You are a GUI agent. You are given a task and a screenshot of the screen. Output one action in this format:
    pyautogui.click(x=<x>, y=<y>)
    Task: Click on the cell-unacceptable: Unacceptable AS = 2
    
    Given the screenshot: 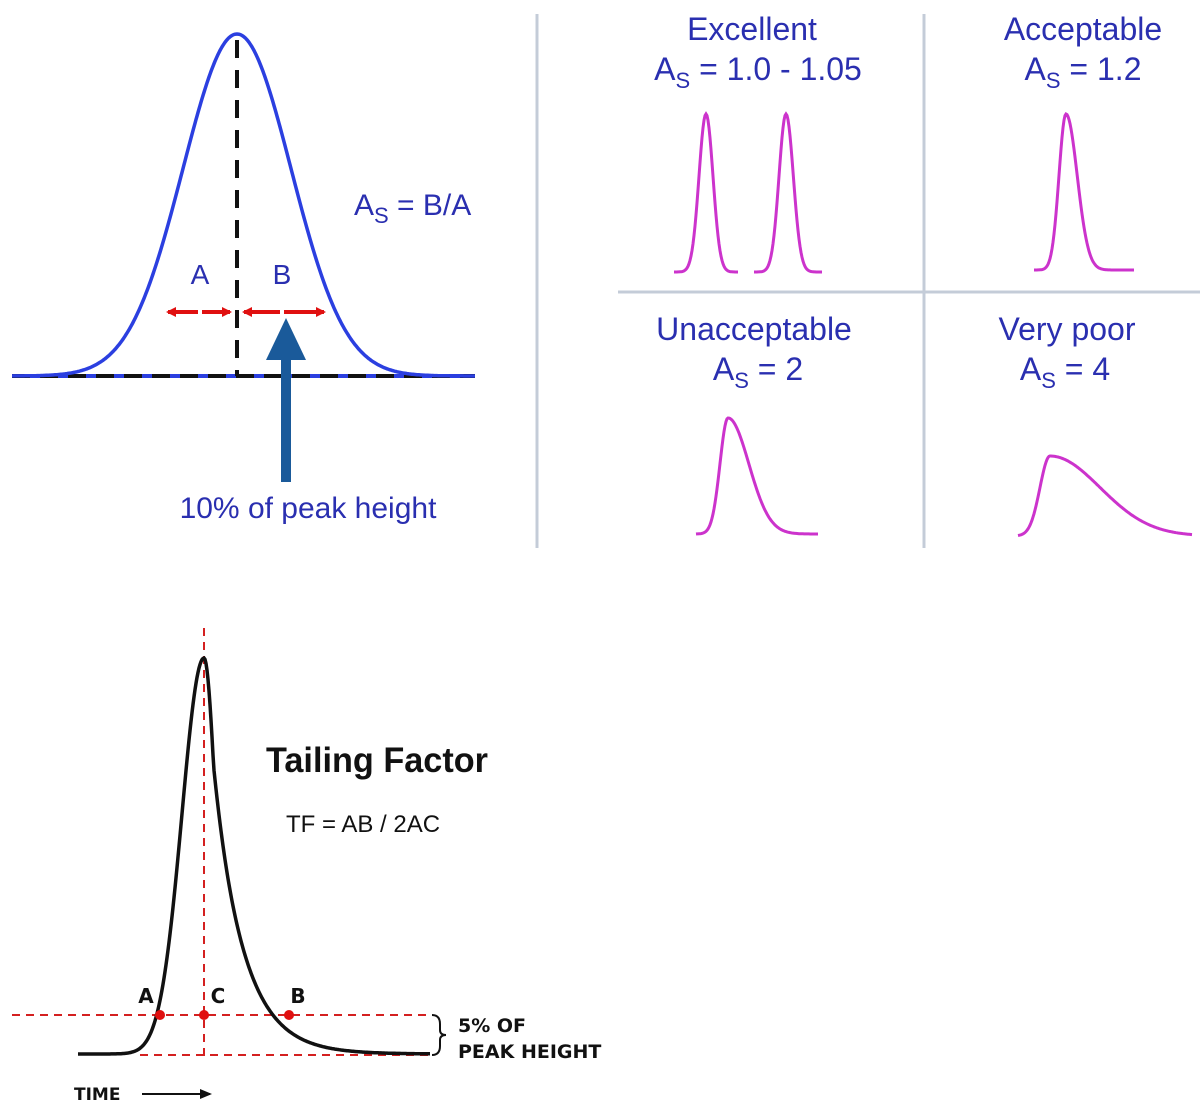 What is the action you would take?
    pyautogui.click(x=754, y=423)
    